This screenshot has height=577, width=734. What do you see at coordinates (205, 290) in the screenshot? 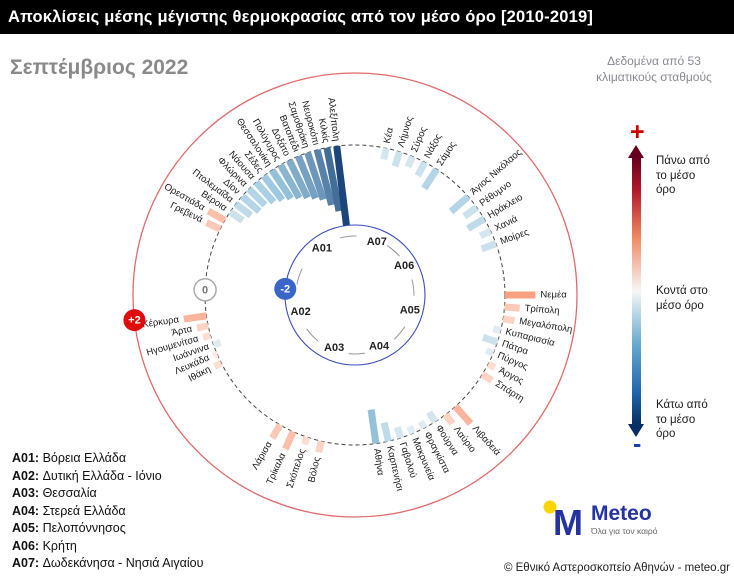
I see `scale-badge-zero-label: 0` at bounding box center [205, 290].